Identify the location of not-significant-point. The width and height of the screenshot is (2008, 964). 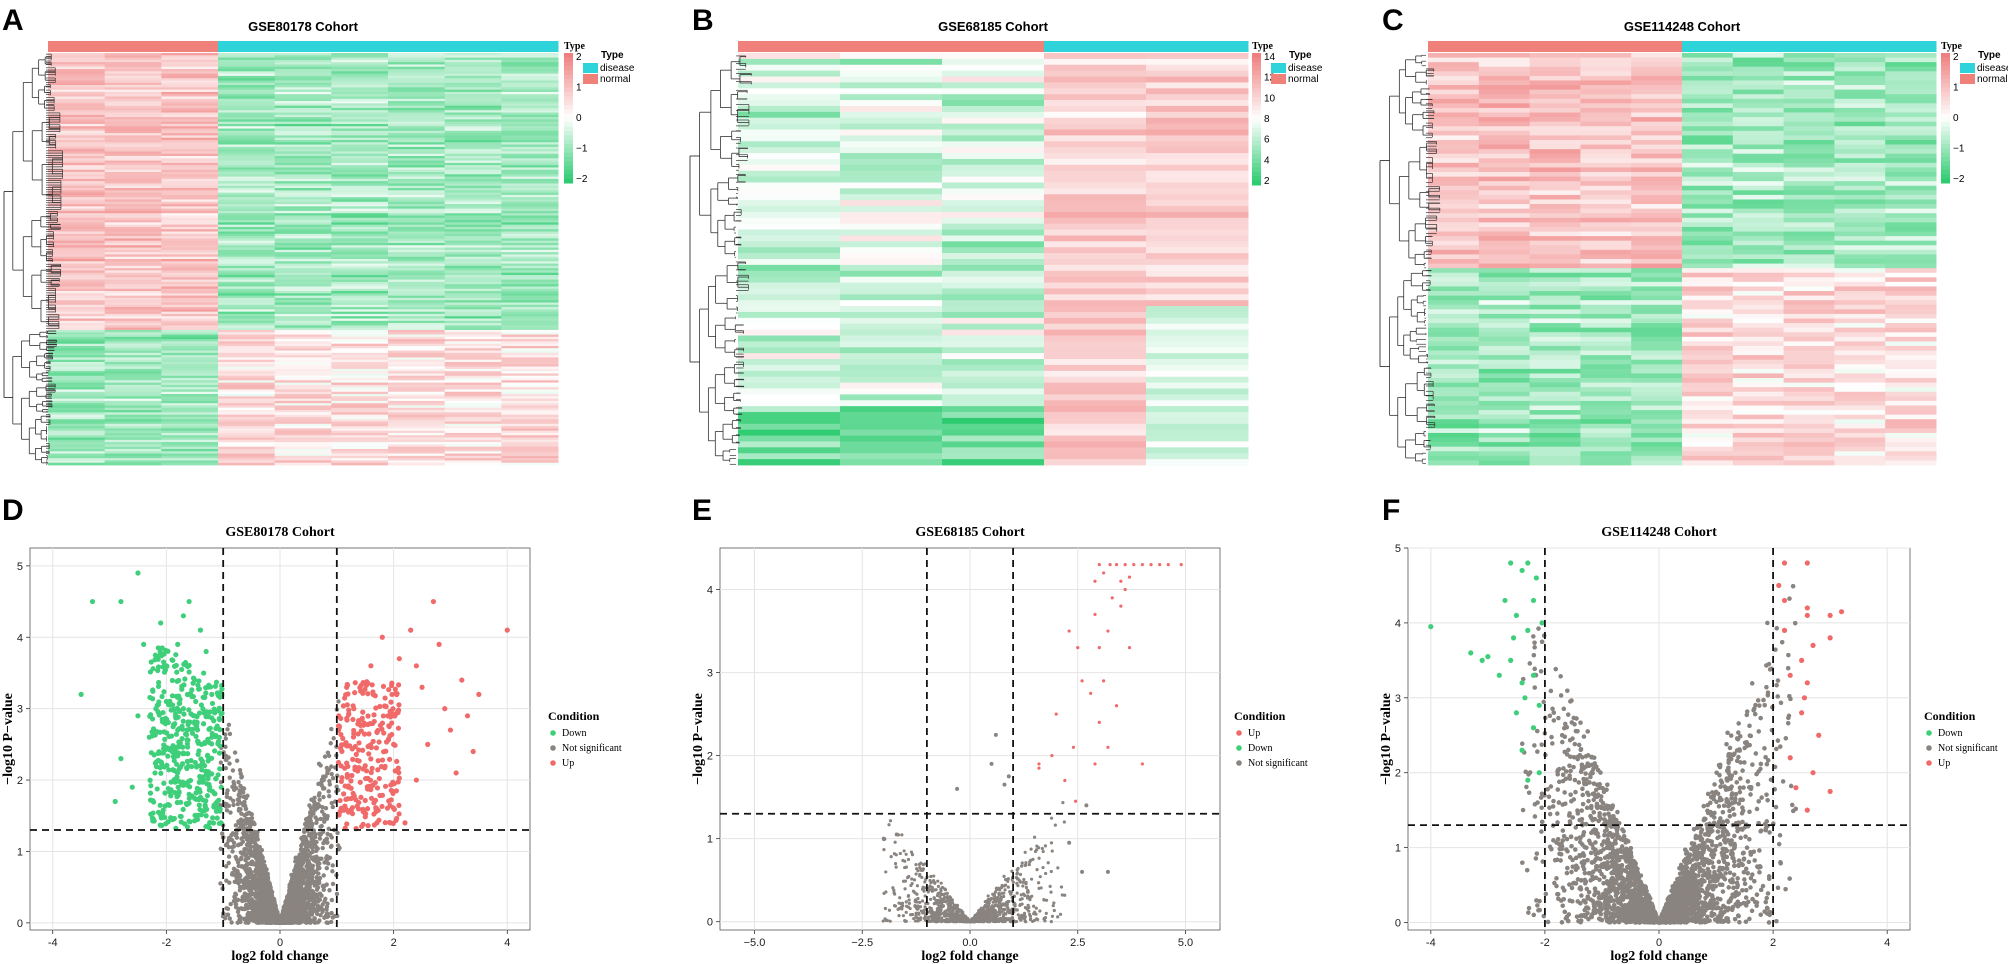
(326, 868).